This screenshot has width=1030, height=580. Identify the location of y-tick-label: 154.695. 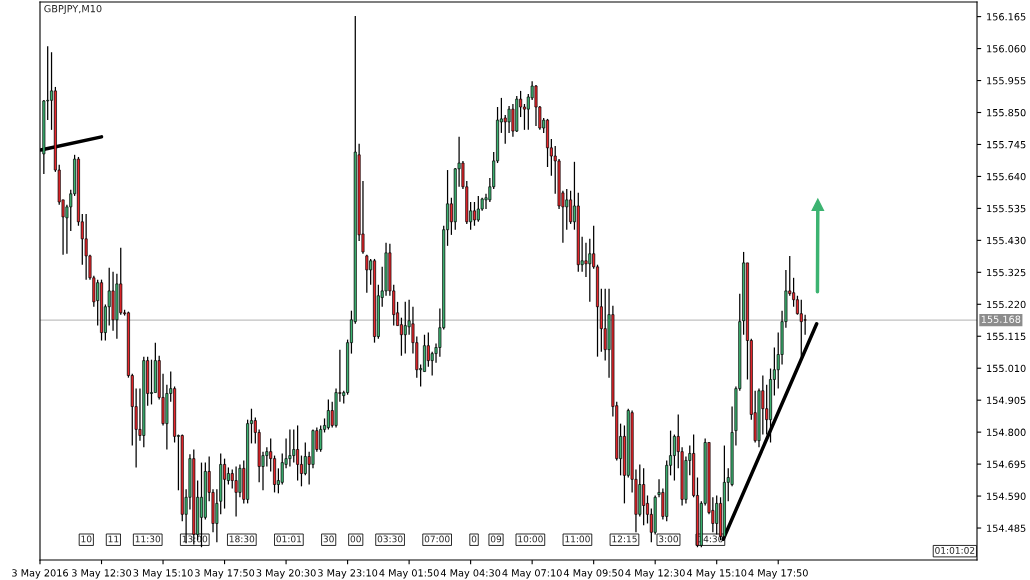
(1006, 464).